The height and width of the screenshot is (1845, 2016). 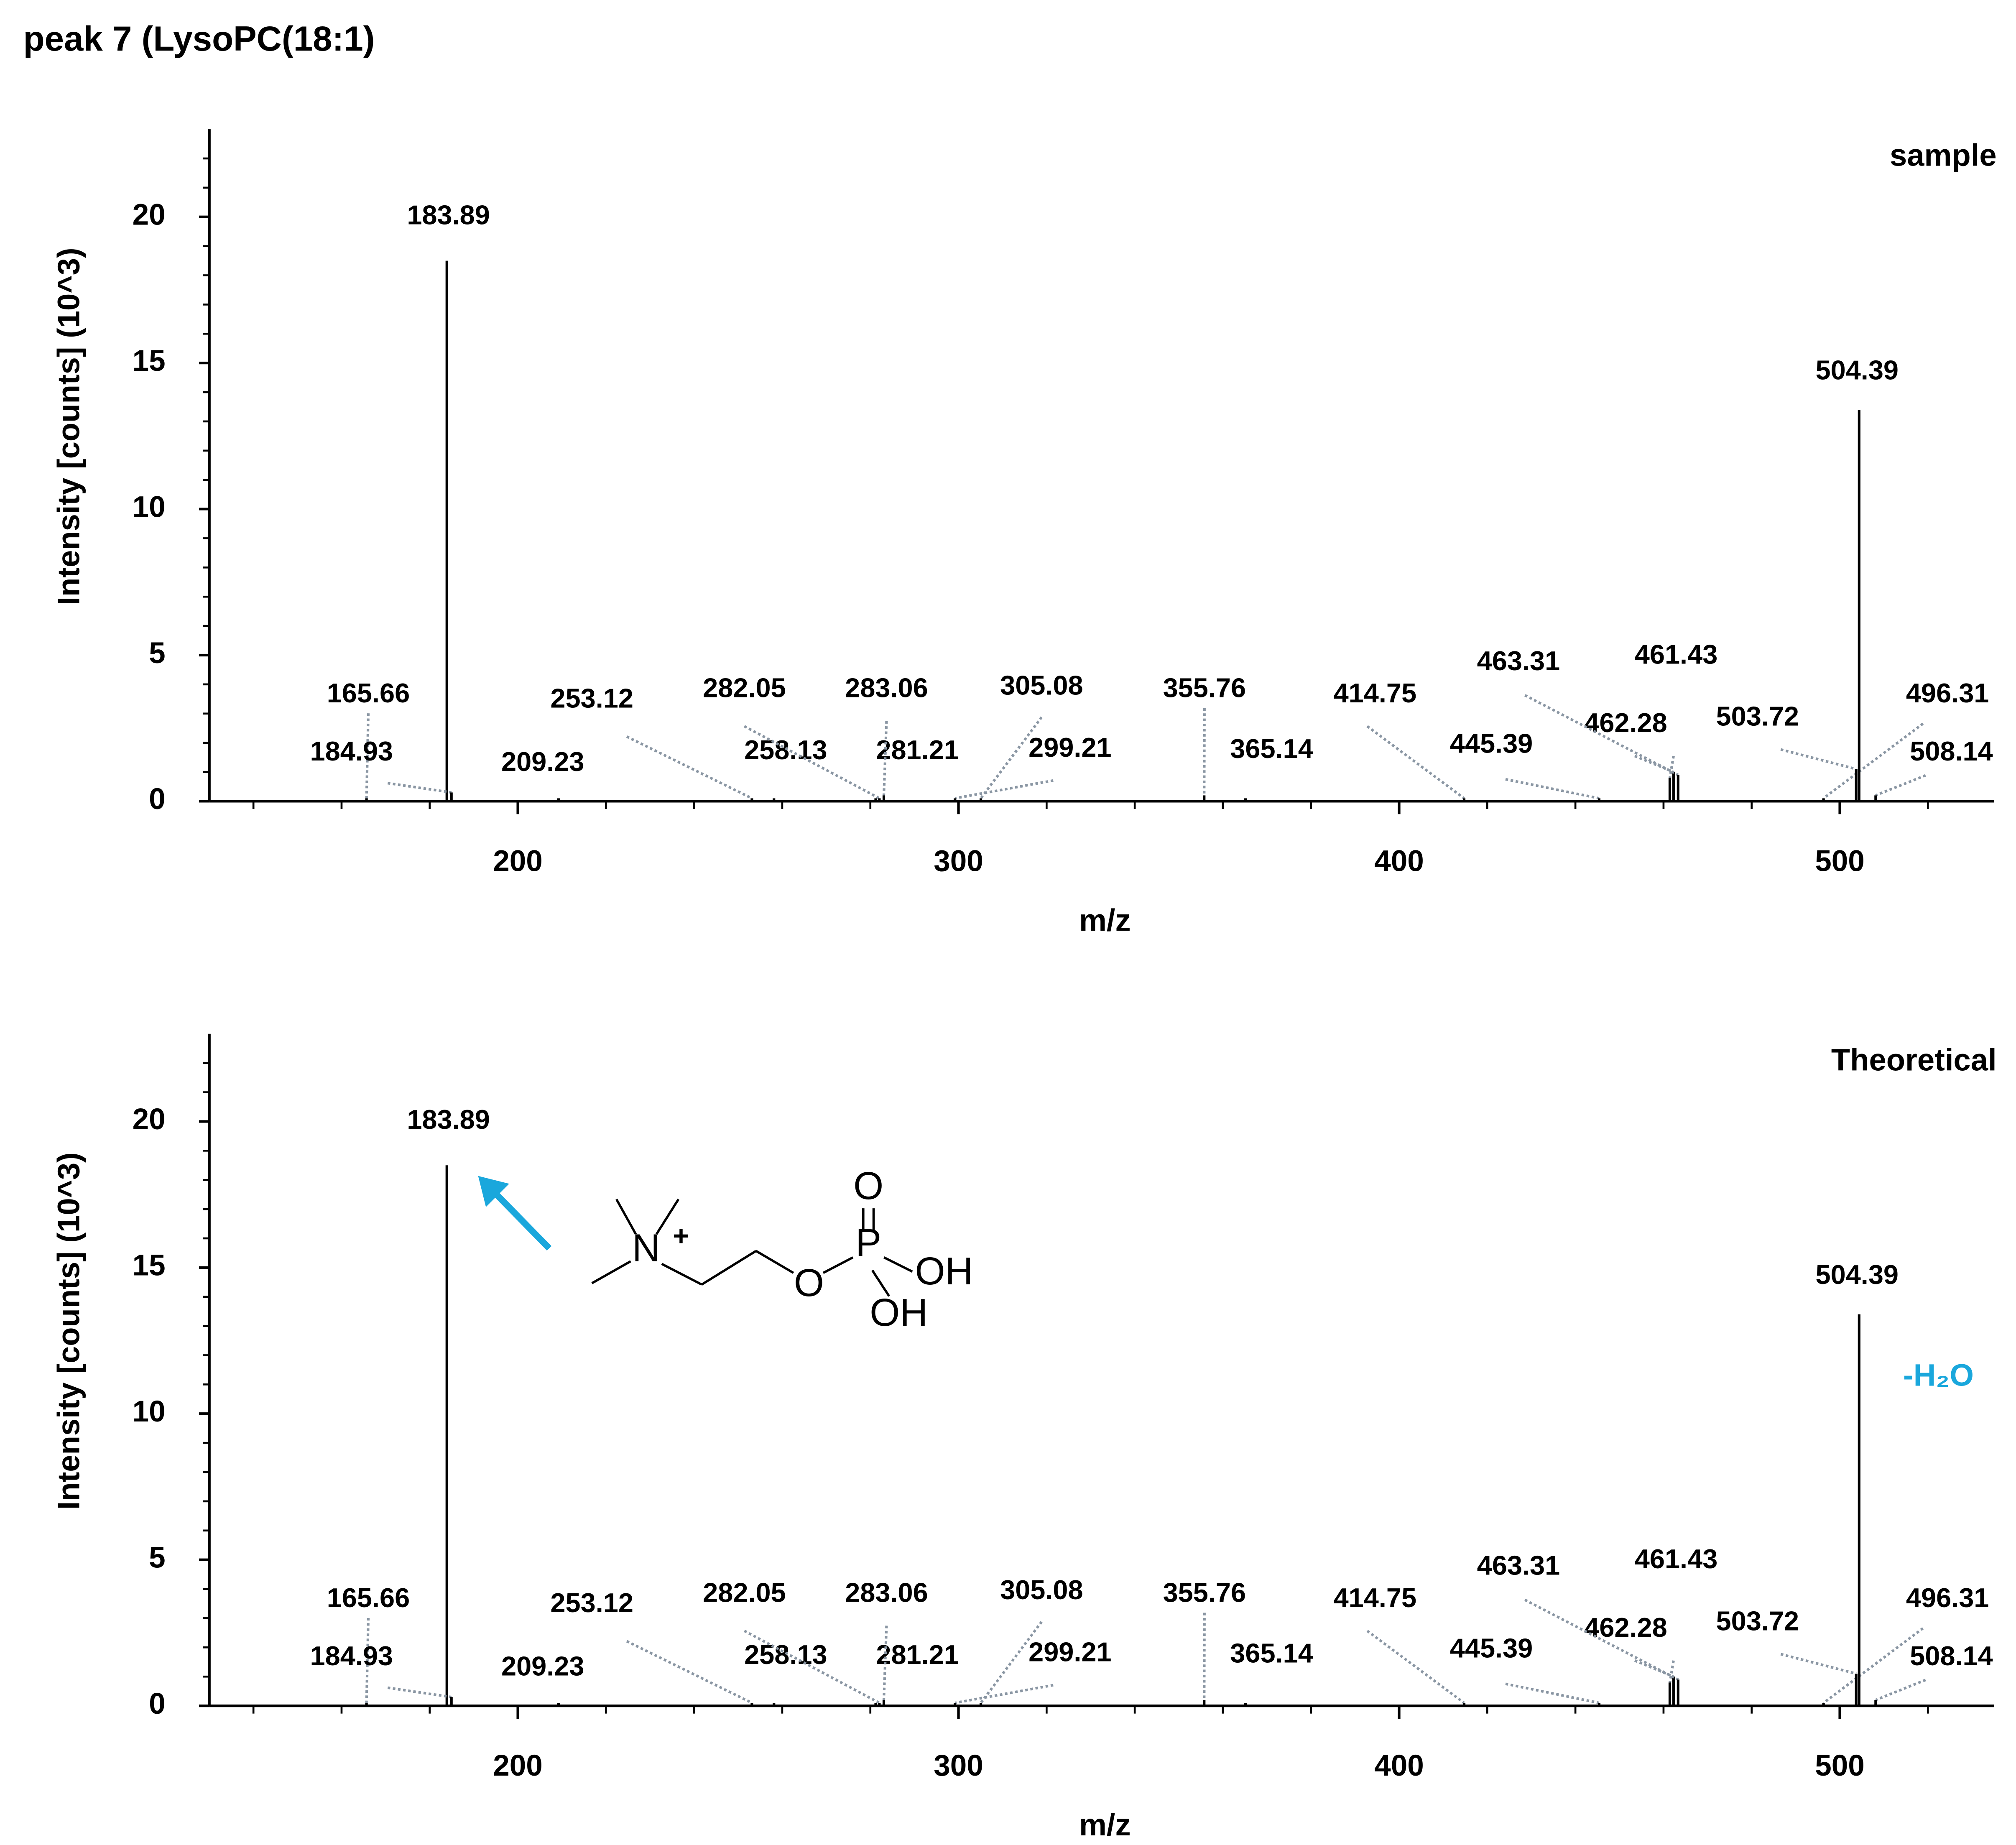 What do you see at coordinates (646, 1248) in the screenshot?
I see `atom: N` at bounding box center [646, 1248].